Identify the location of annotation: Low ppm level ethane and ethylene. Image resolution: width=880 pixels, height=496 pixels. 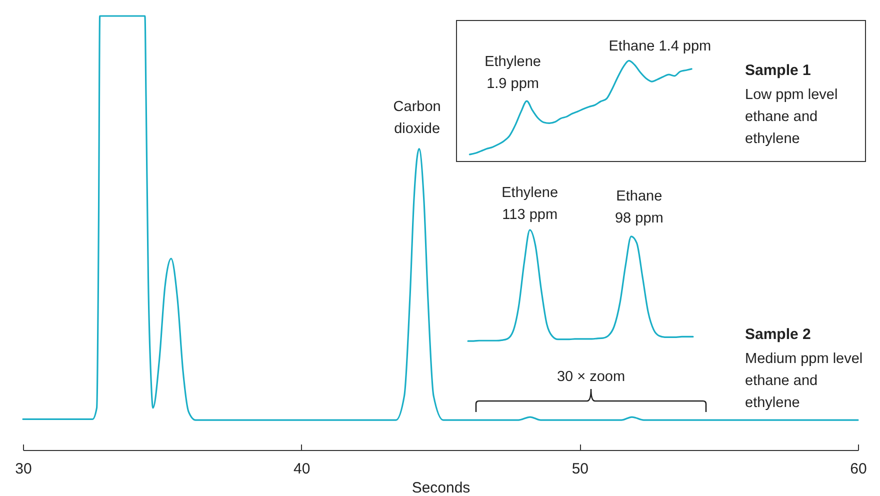
(791, 117).